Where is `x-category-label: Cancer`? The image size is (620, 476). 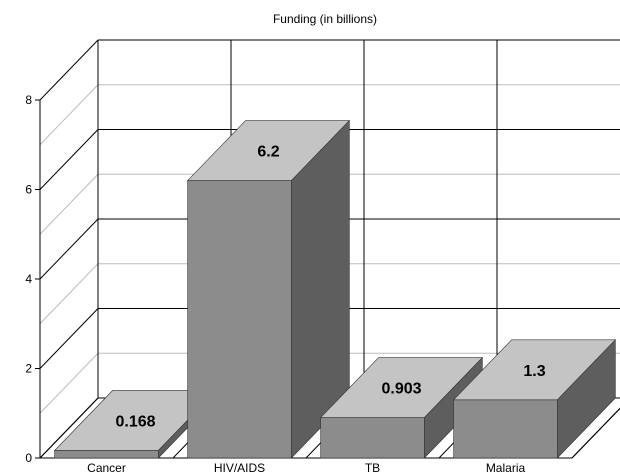
x-category-label: Cancer is located at coordinates (106, 468).